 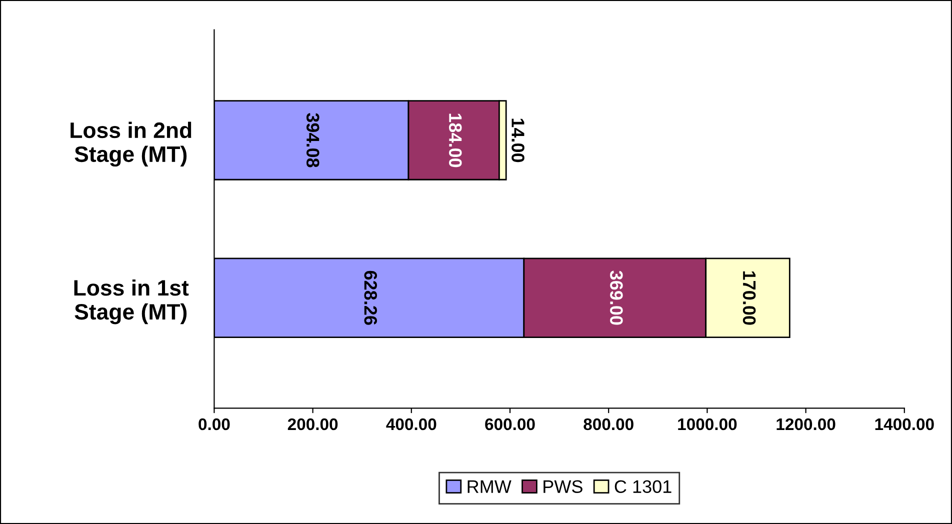 What do you see at coordinates (510, 424) in the screenshot?
I see `x-tick-label: 600.00` at bounding box center [510, 424].